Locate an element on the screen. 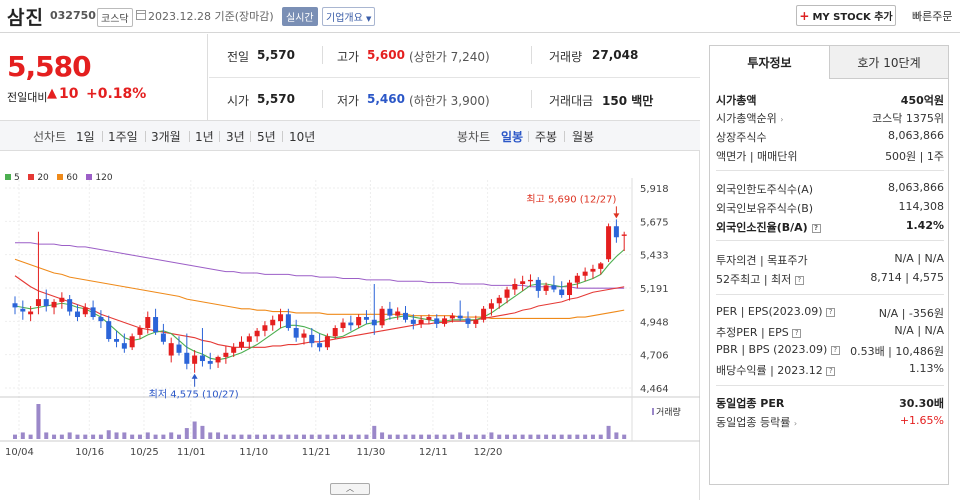 Image resolution: width=960 pixels, height=500 pixels. quick-order-link: 빠른주문 is located at coordinates (932, 16).